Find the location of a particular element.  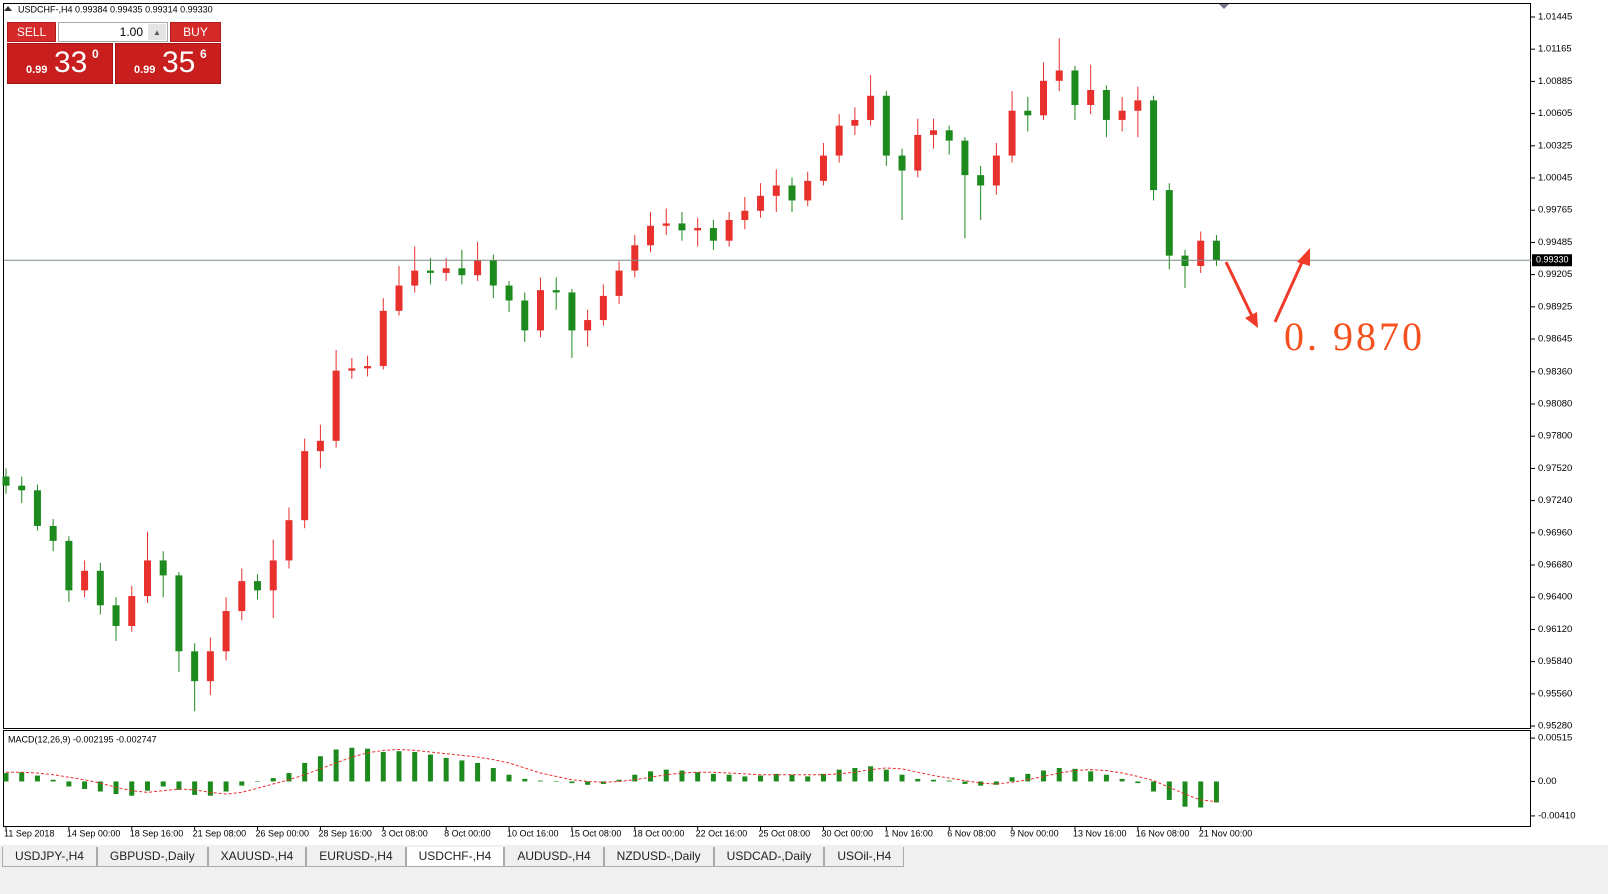

chart-tab: GBPUSD-,Daily is located at coordinates (152, 857).